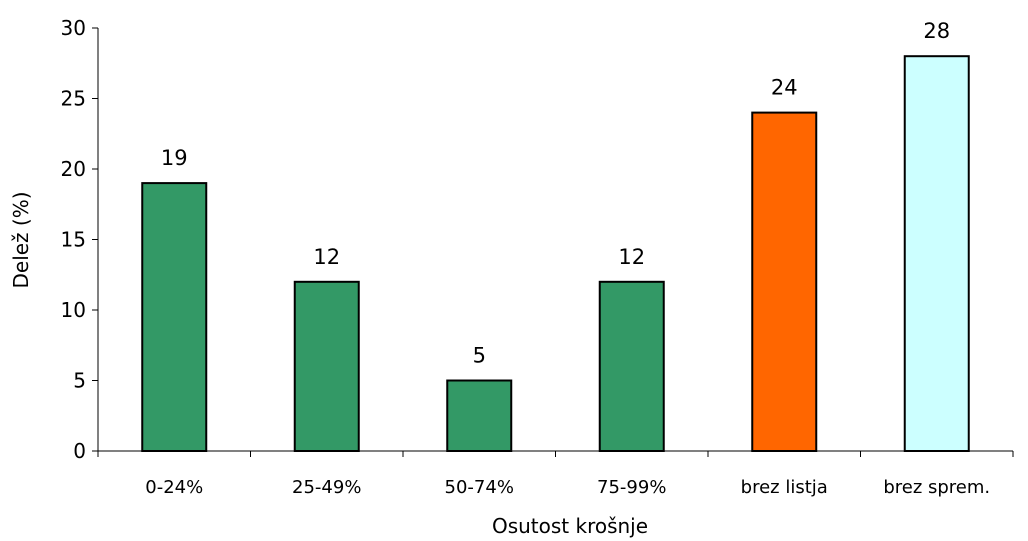  What do you see at coordinates (479, 487) in the screenshot?
I see `x-tick-label: 50-74%` at bounding box center [479, 487].